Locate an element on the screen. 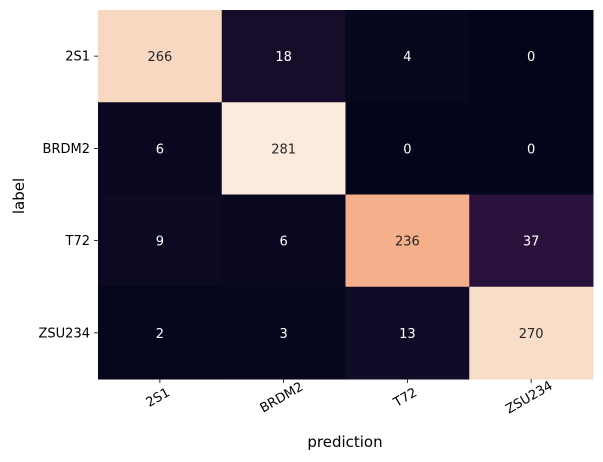 Image resolution: width=603 pixels, height=462 pixels. x-tick-label: BRDM2 is located at coordinates (282, 398).